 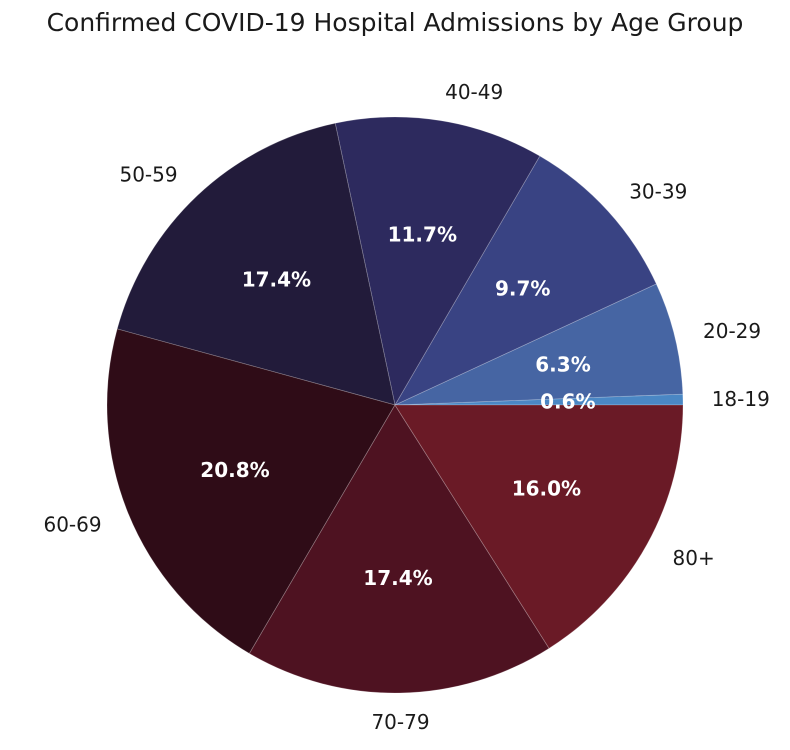 I want to click on pie-category-label: 30-39, so click(x=658, y=192).